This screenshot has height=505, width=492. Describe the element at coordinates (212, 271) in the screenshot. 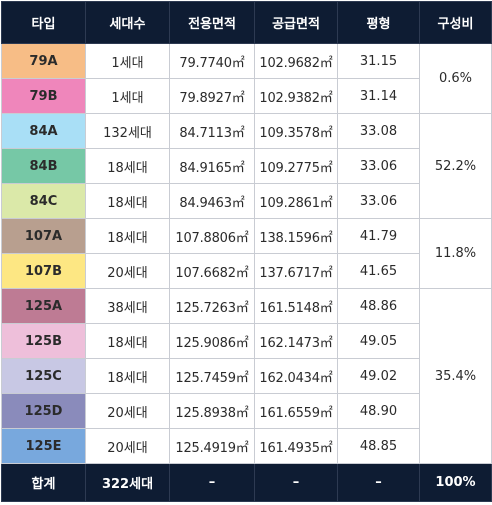

I see `exclusive-area-cell: 107.6682㎡` at that location.